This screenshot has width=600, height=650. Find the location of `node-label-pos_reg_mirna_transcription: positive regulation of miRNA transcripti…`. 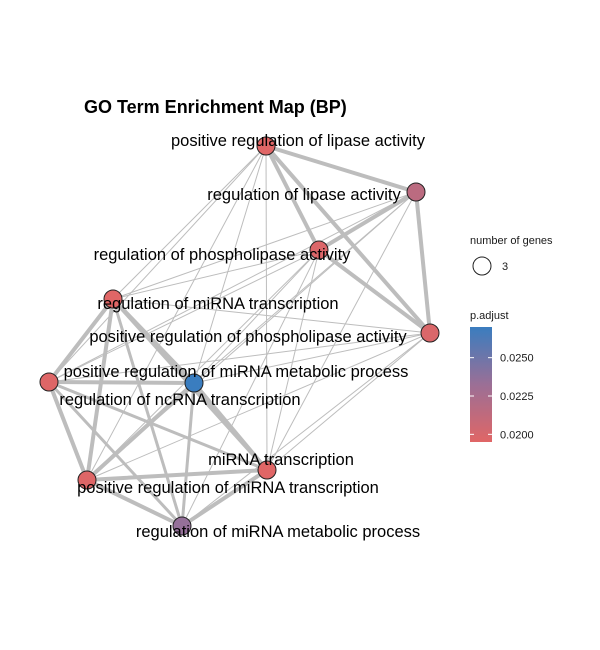

node-label-pos_reg_mirna_transcription: positive regulation of miRNA transcripti… is located at coordinates (228, 488).